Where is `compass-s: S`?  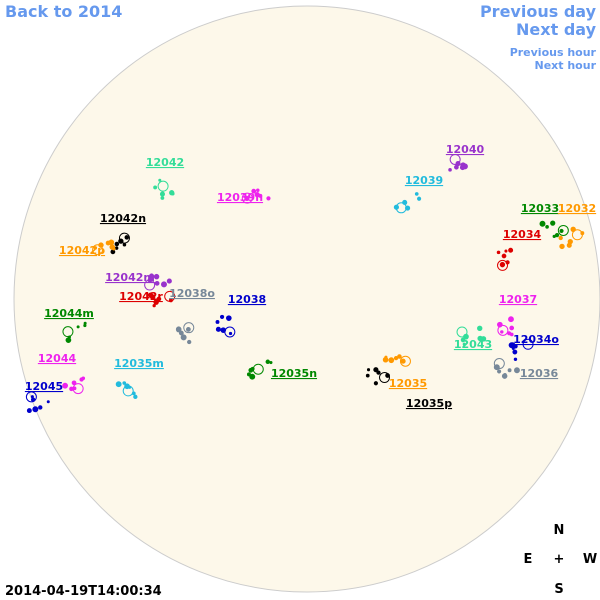 compass-s: S is located at coordinates (558, 589).